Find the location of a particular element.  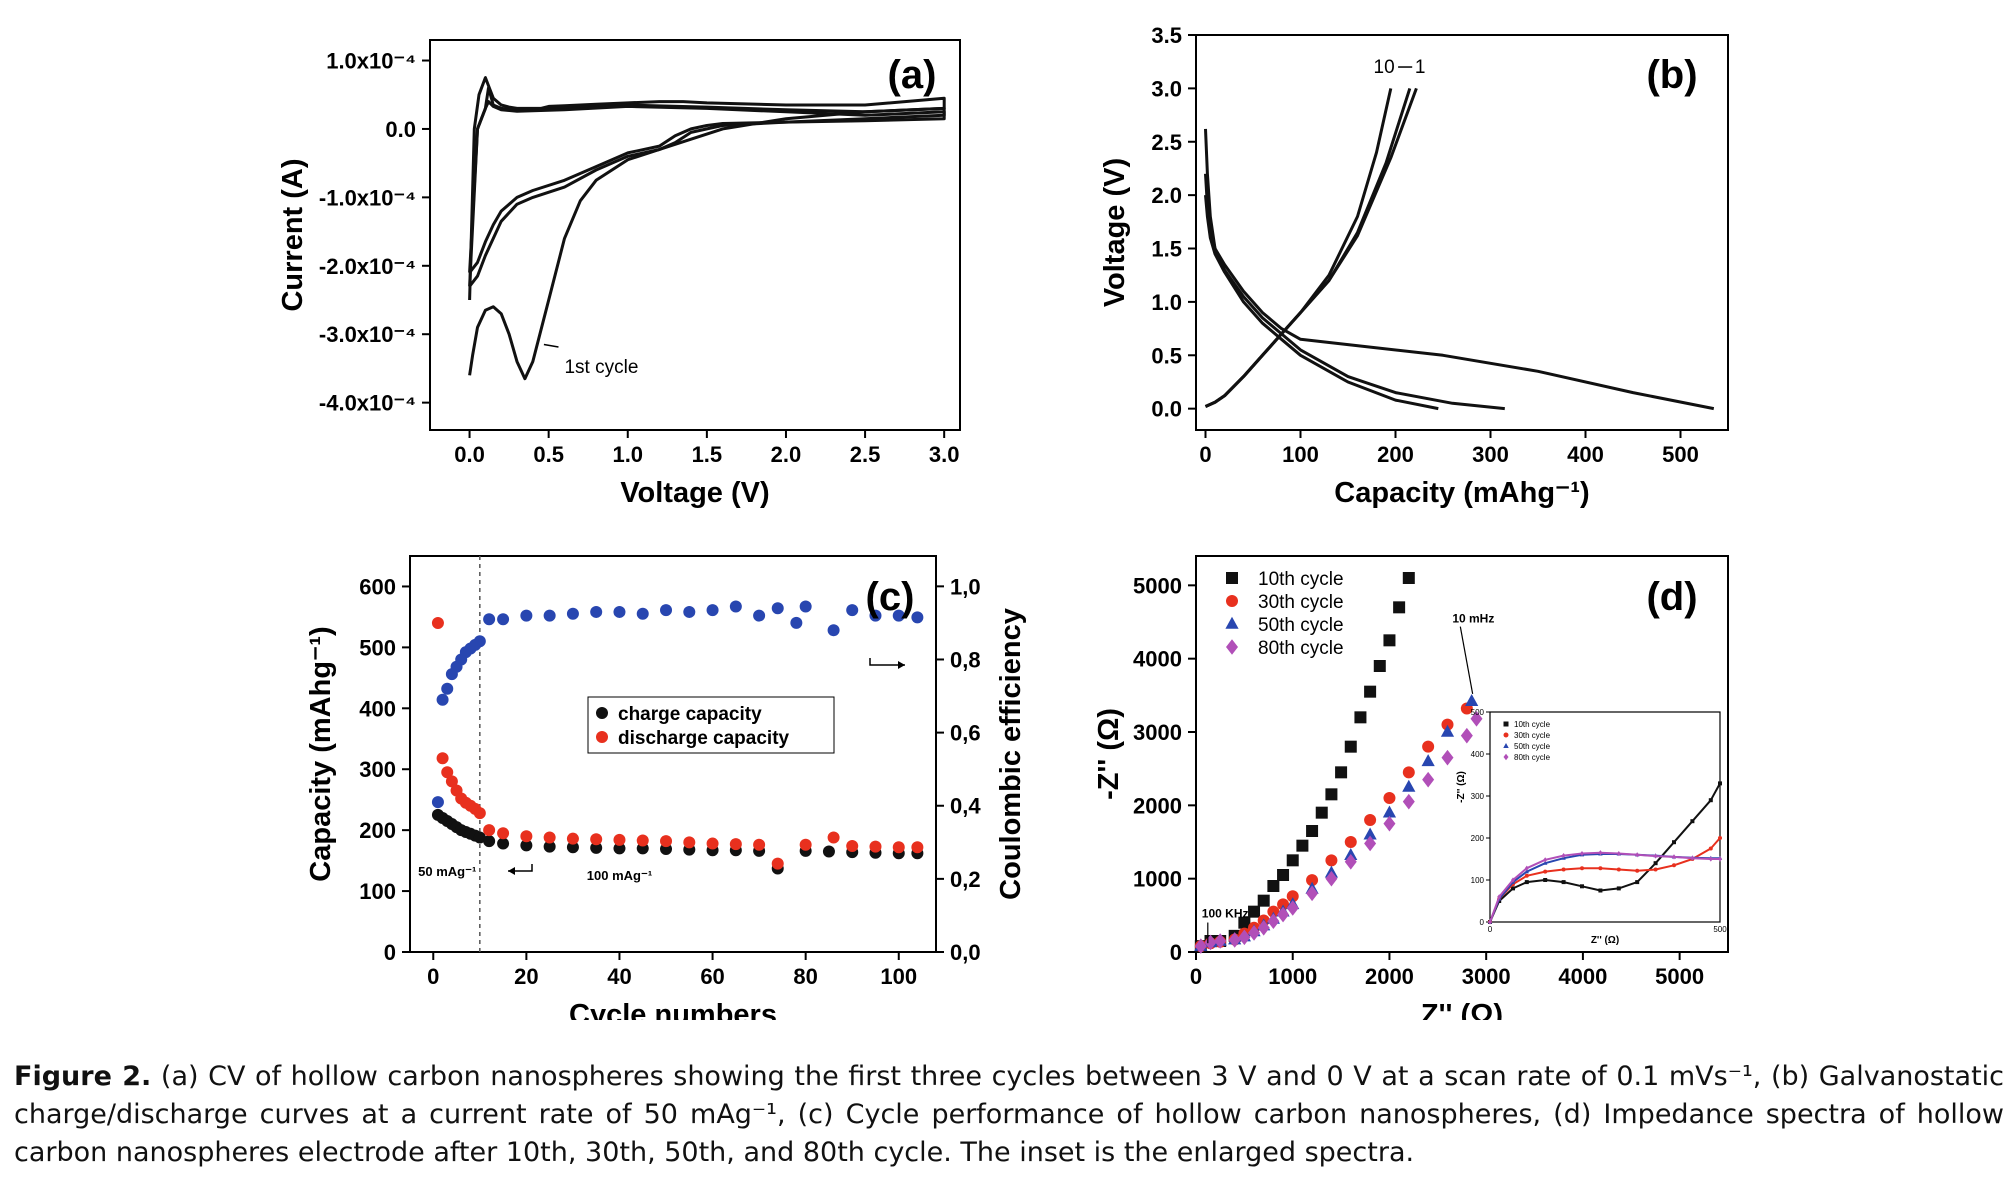

panel-c-rate-annotation-2: 100 mAg⁻¹ is located at coordinates (619, 875).